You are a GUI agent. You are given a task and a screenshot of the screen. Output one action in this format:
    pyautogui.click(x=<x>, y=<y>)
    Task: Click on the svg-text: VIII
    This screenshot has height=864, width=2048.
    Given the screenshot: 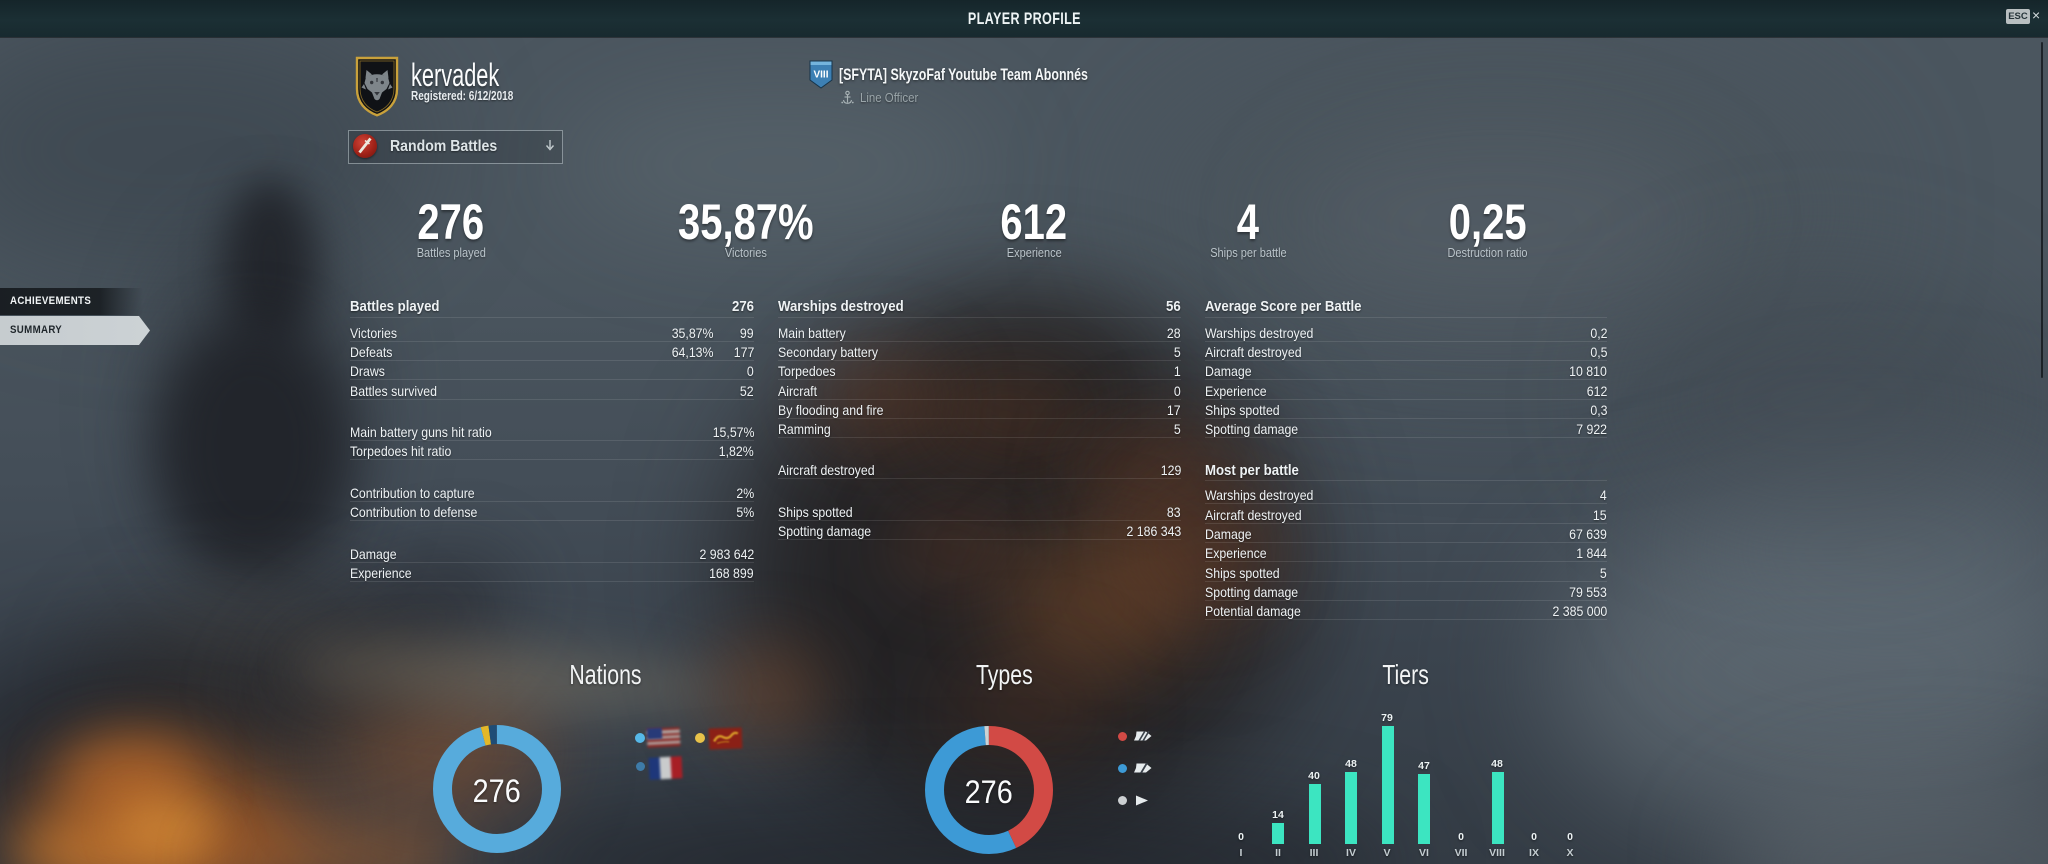 What is the action you would take?
    pyautogui.click(x=820, y=75)
    